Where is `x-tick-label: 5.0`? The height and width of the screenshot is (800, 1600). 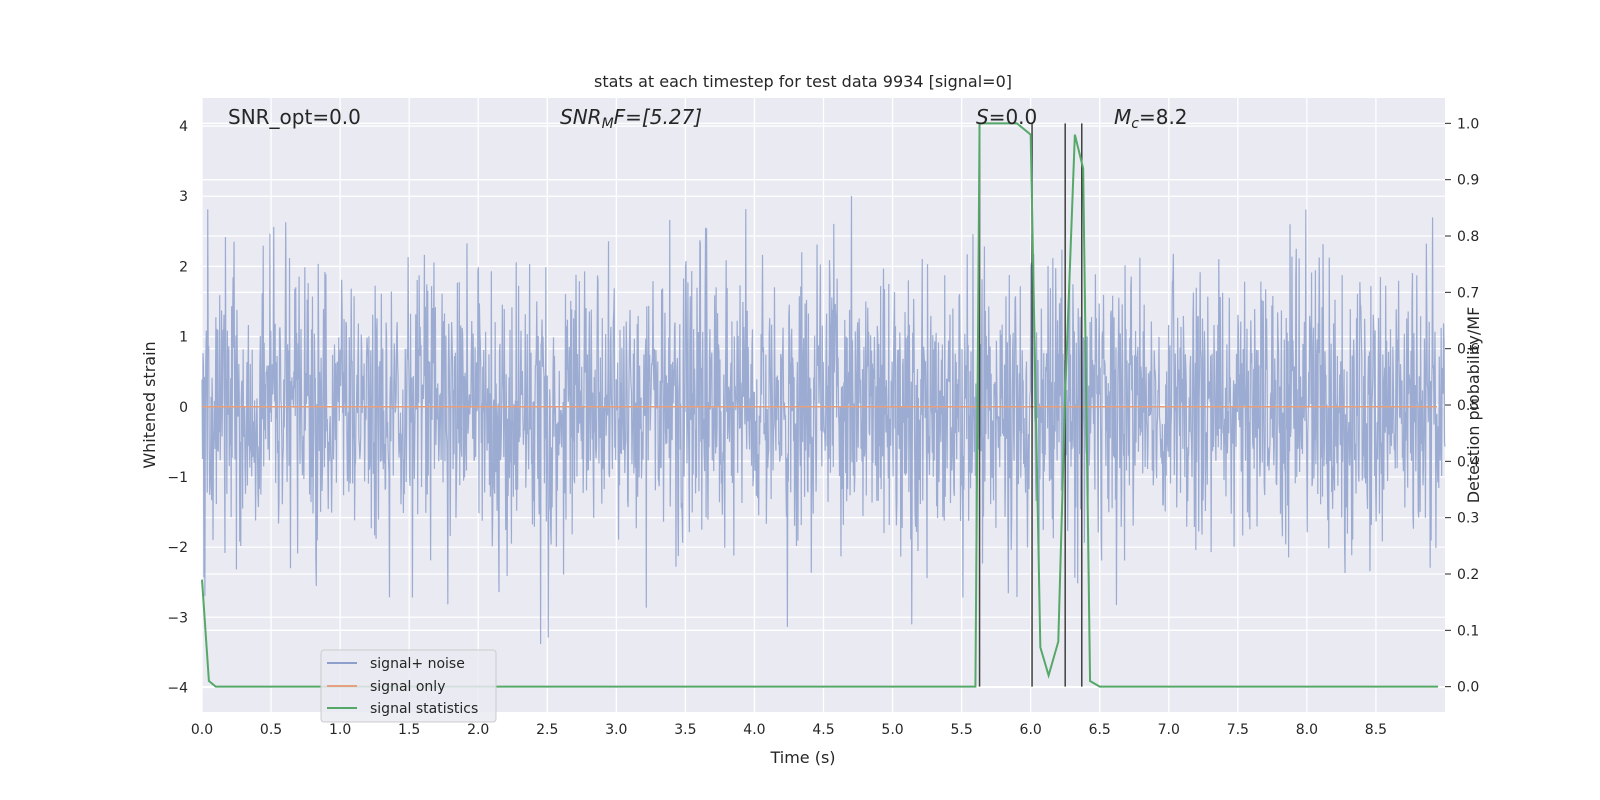 x-tick-label: 5.0 is located at coordinates (892, 730).